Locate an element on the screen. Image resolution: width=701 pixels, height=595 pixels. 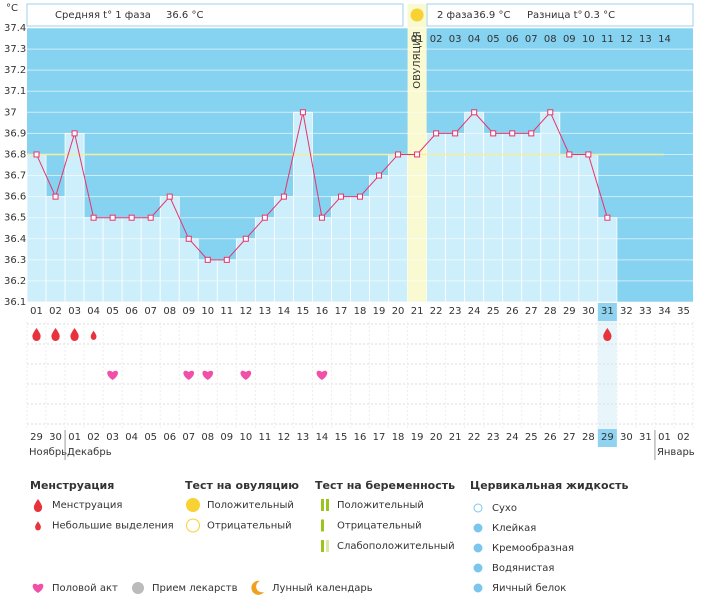
calendar-day: 18 is located at coordinates (398, 437).